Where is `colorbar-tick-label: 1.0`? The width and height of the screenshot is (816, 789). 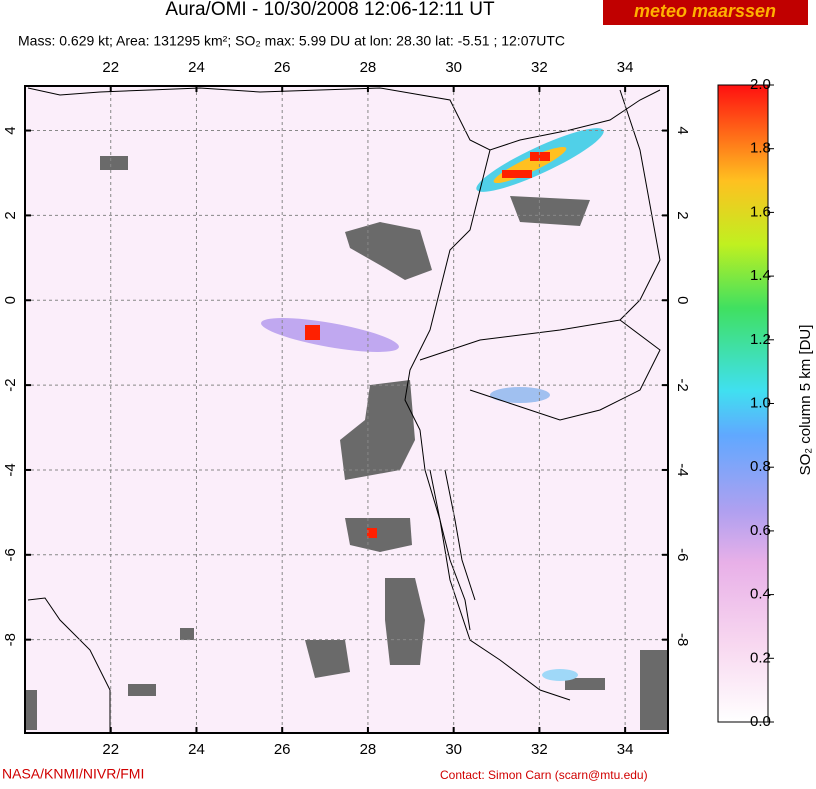 colorbar-tick-label: 1.0 is located at coordinates (760, 402).